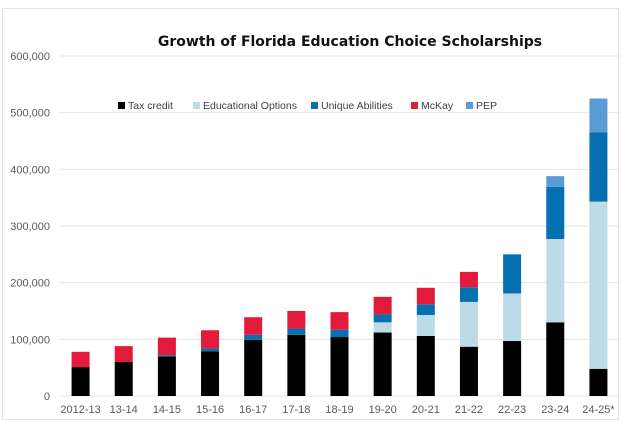  I want to click on x-tick-label: 17-18, so click(296, 410).